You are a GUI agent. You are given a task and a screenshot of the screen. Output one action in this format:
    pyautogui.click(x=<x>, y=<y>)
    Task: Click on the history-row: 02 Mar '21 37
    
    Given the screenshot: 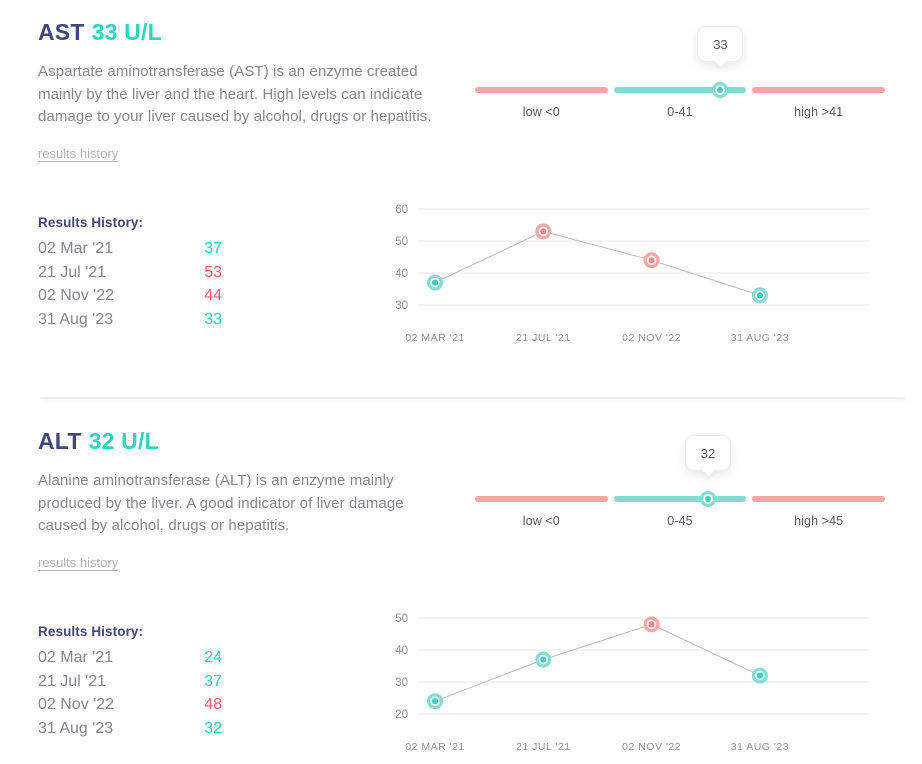 What is the action you would take?
    pyautogui.click(x=130, y=249)
    